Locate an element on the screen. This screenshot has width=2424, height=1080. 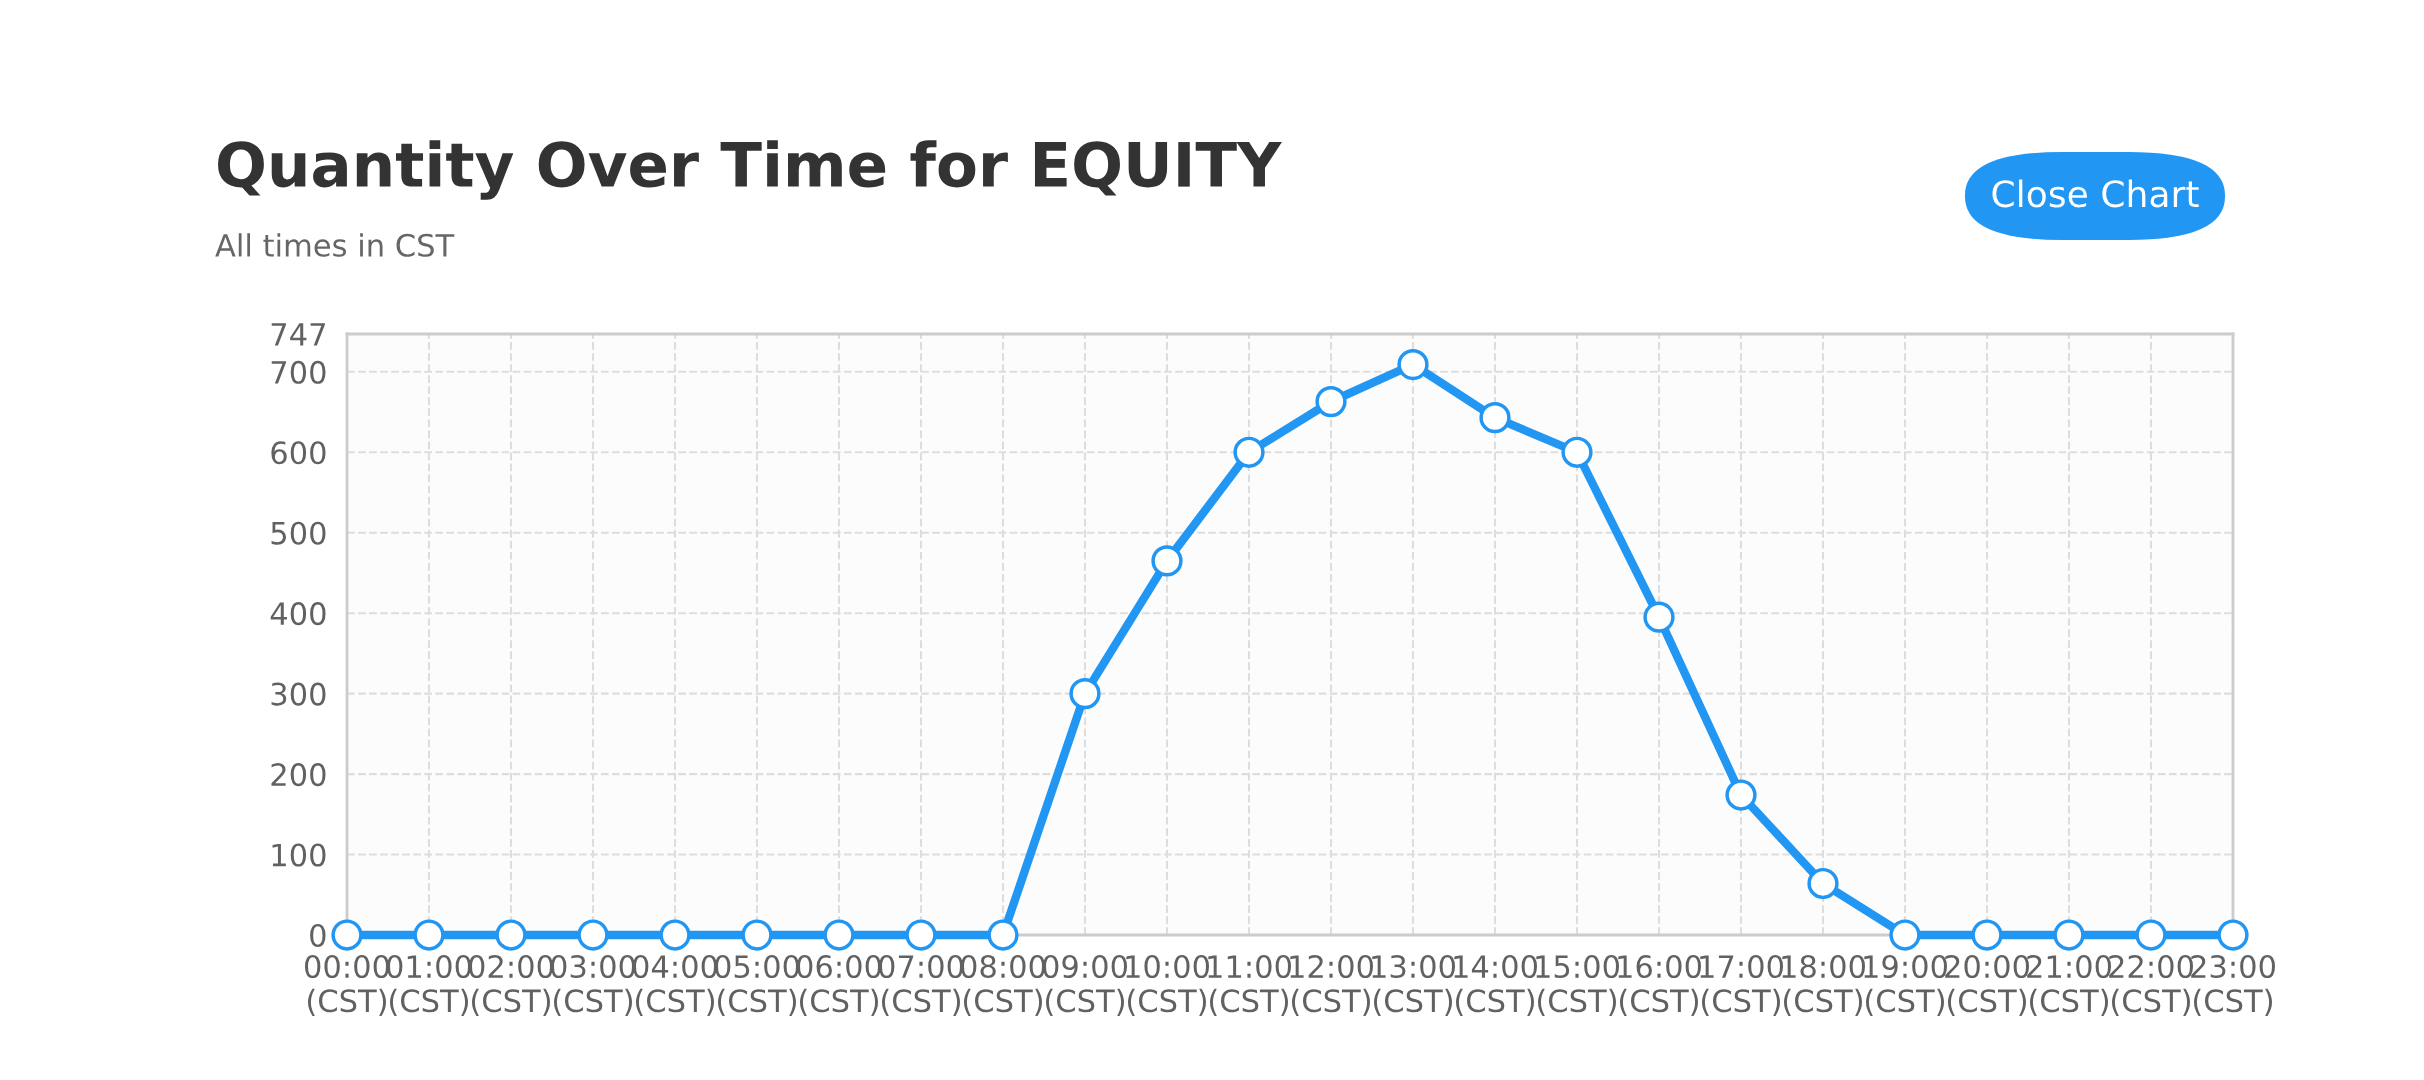
x-tick-label: 11:00 (CST) is located at coordinates (1249, 985).